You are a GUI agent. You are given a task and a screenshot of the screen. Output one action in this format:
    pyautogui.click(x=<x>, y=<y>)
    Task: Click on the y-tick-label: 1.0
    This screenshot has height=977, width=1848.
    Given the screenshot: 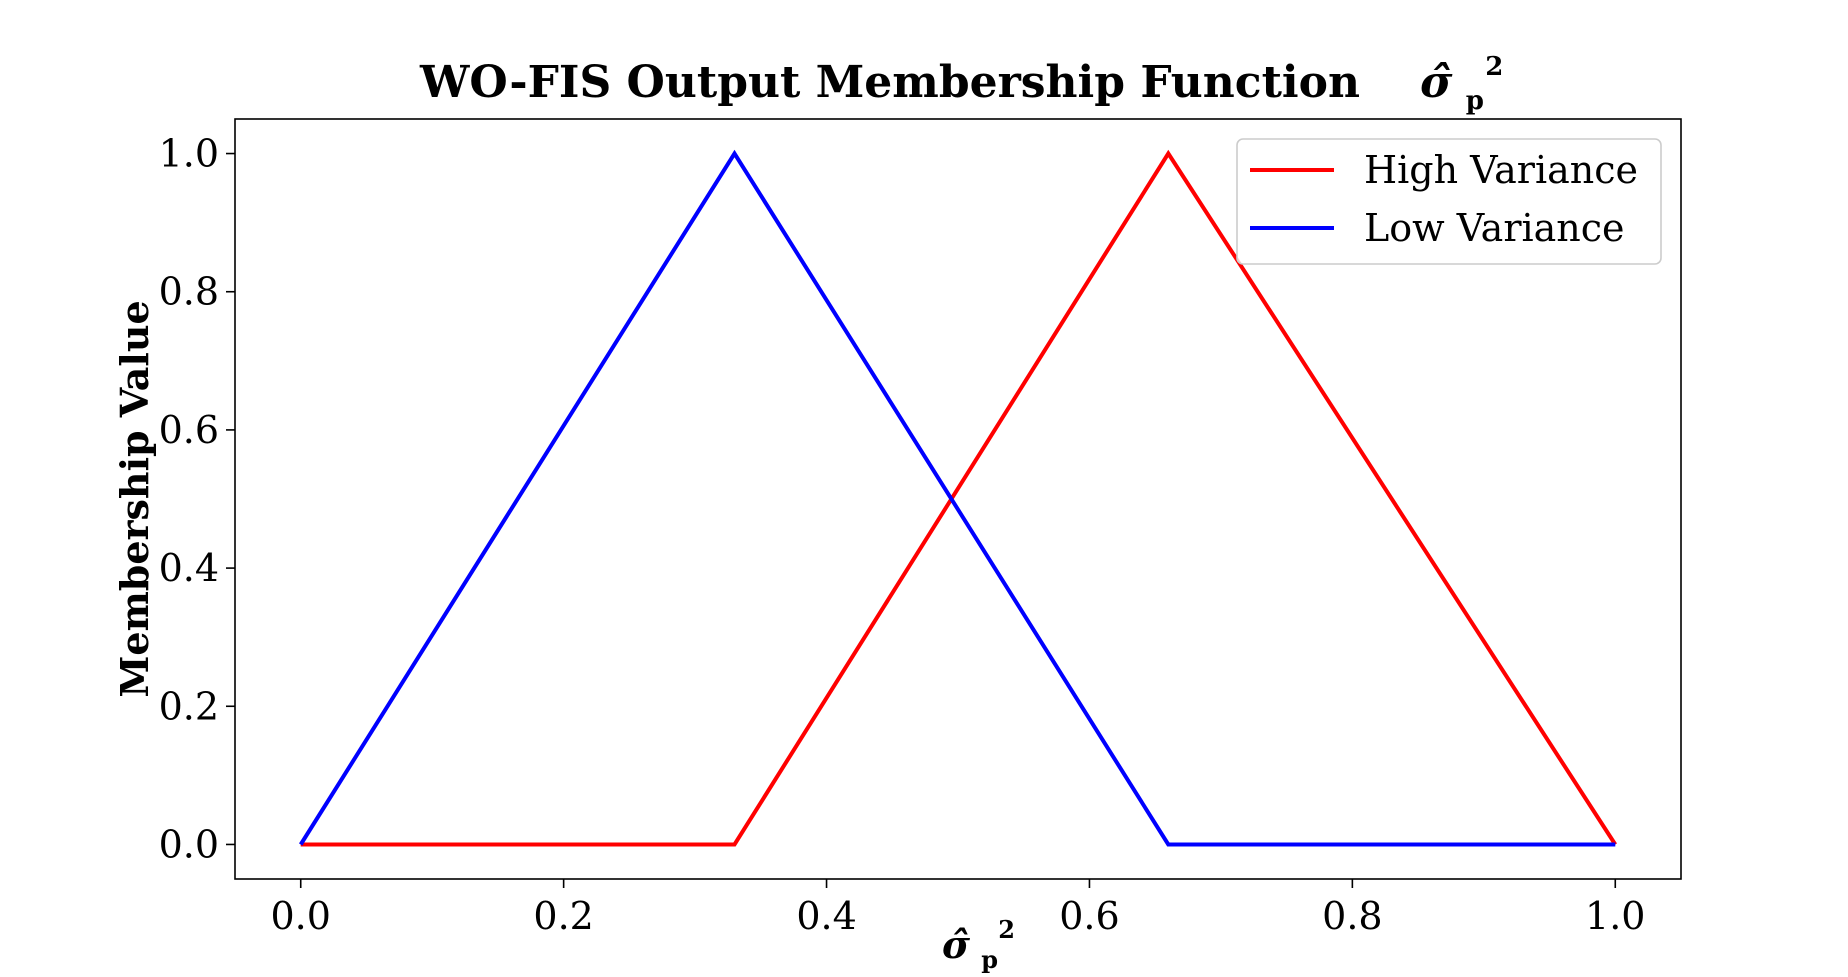 What is the action you would take?
    pyautogui.click(x=189, y=154)
    